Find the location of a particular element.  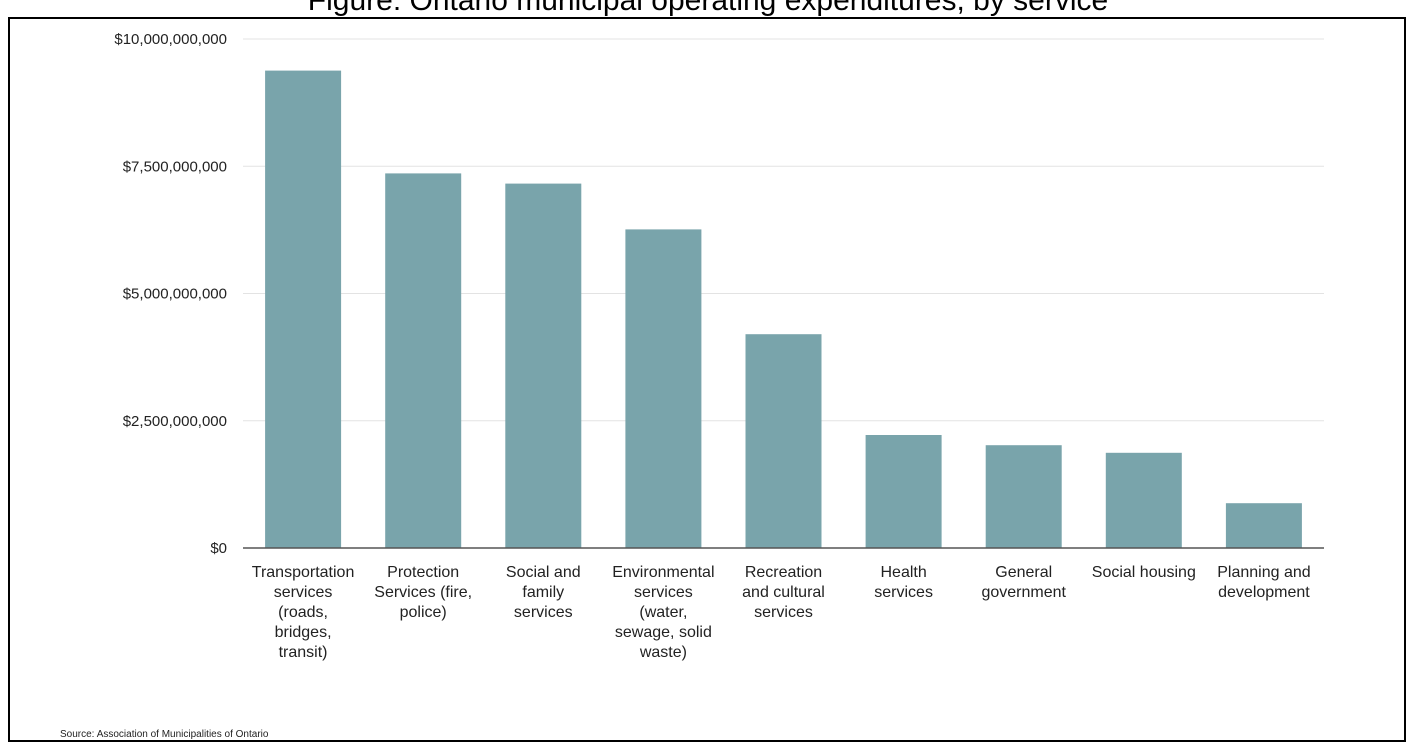

x-category-label: Health services is located at coordinates (903, 582).